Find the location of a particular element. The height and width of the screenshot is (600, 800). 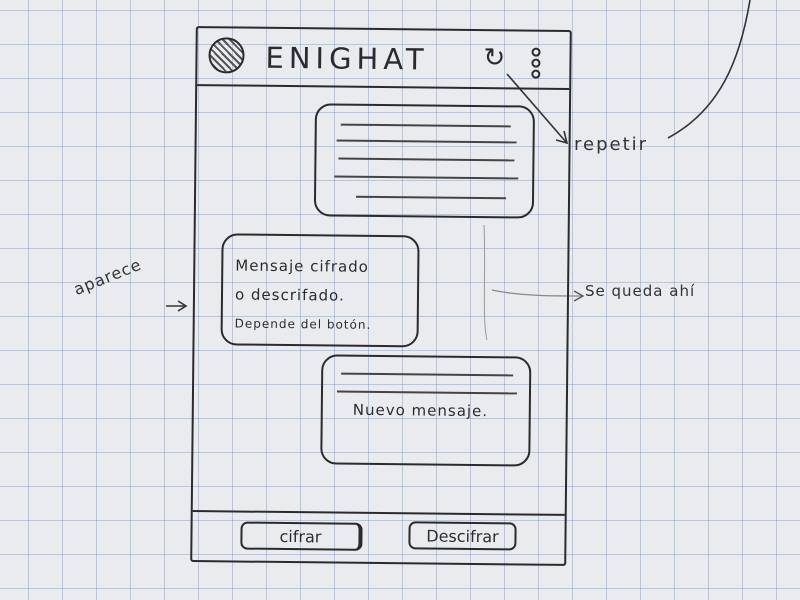

annotation-se-queda-ahi: Se queda ahí is located at coordinates (640, 291).